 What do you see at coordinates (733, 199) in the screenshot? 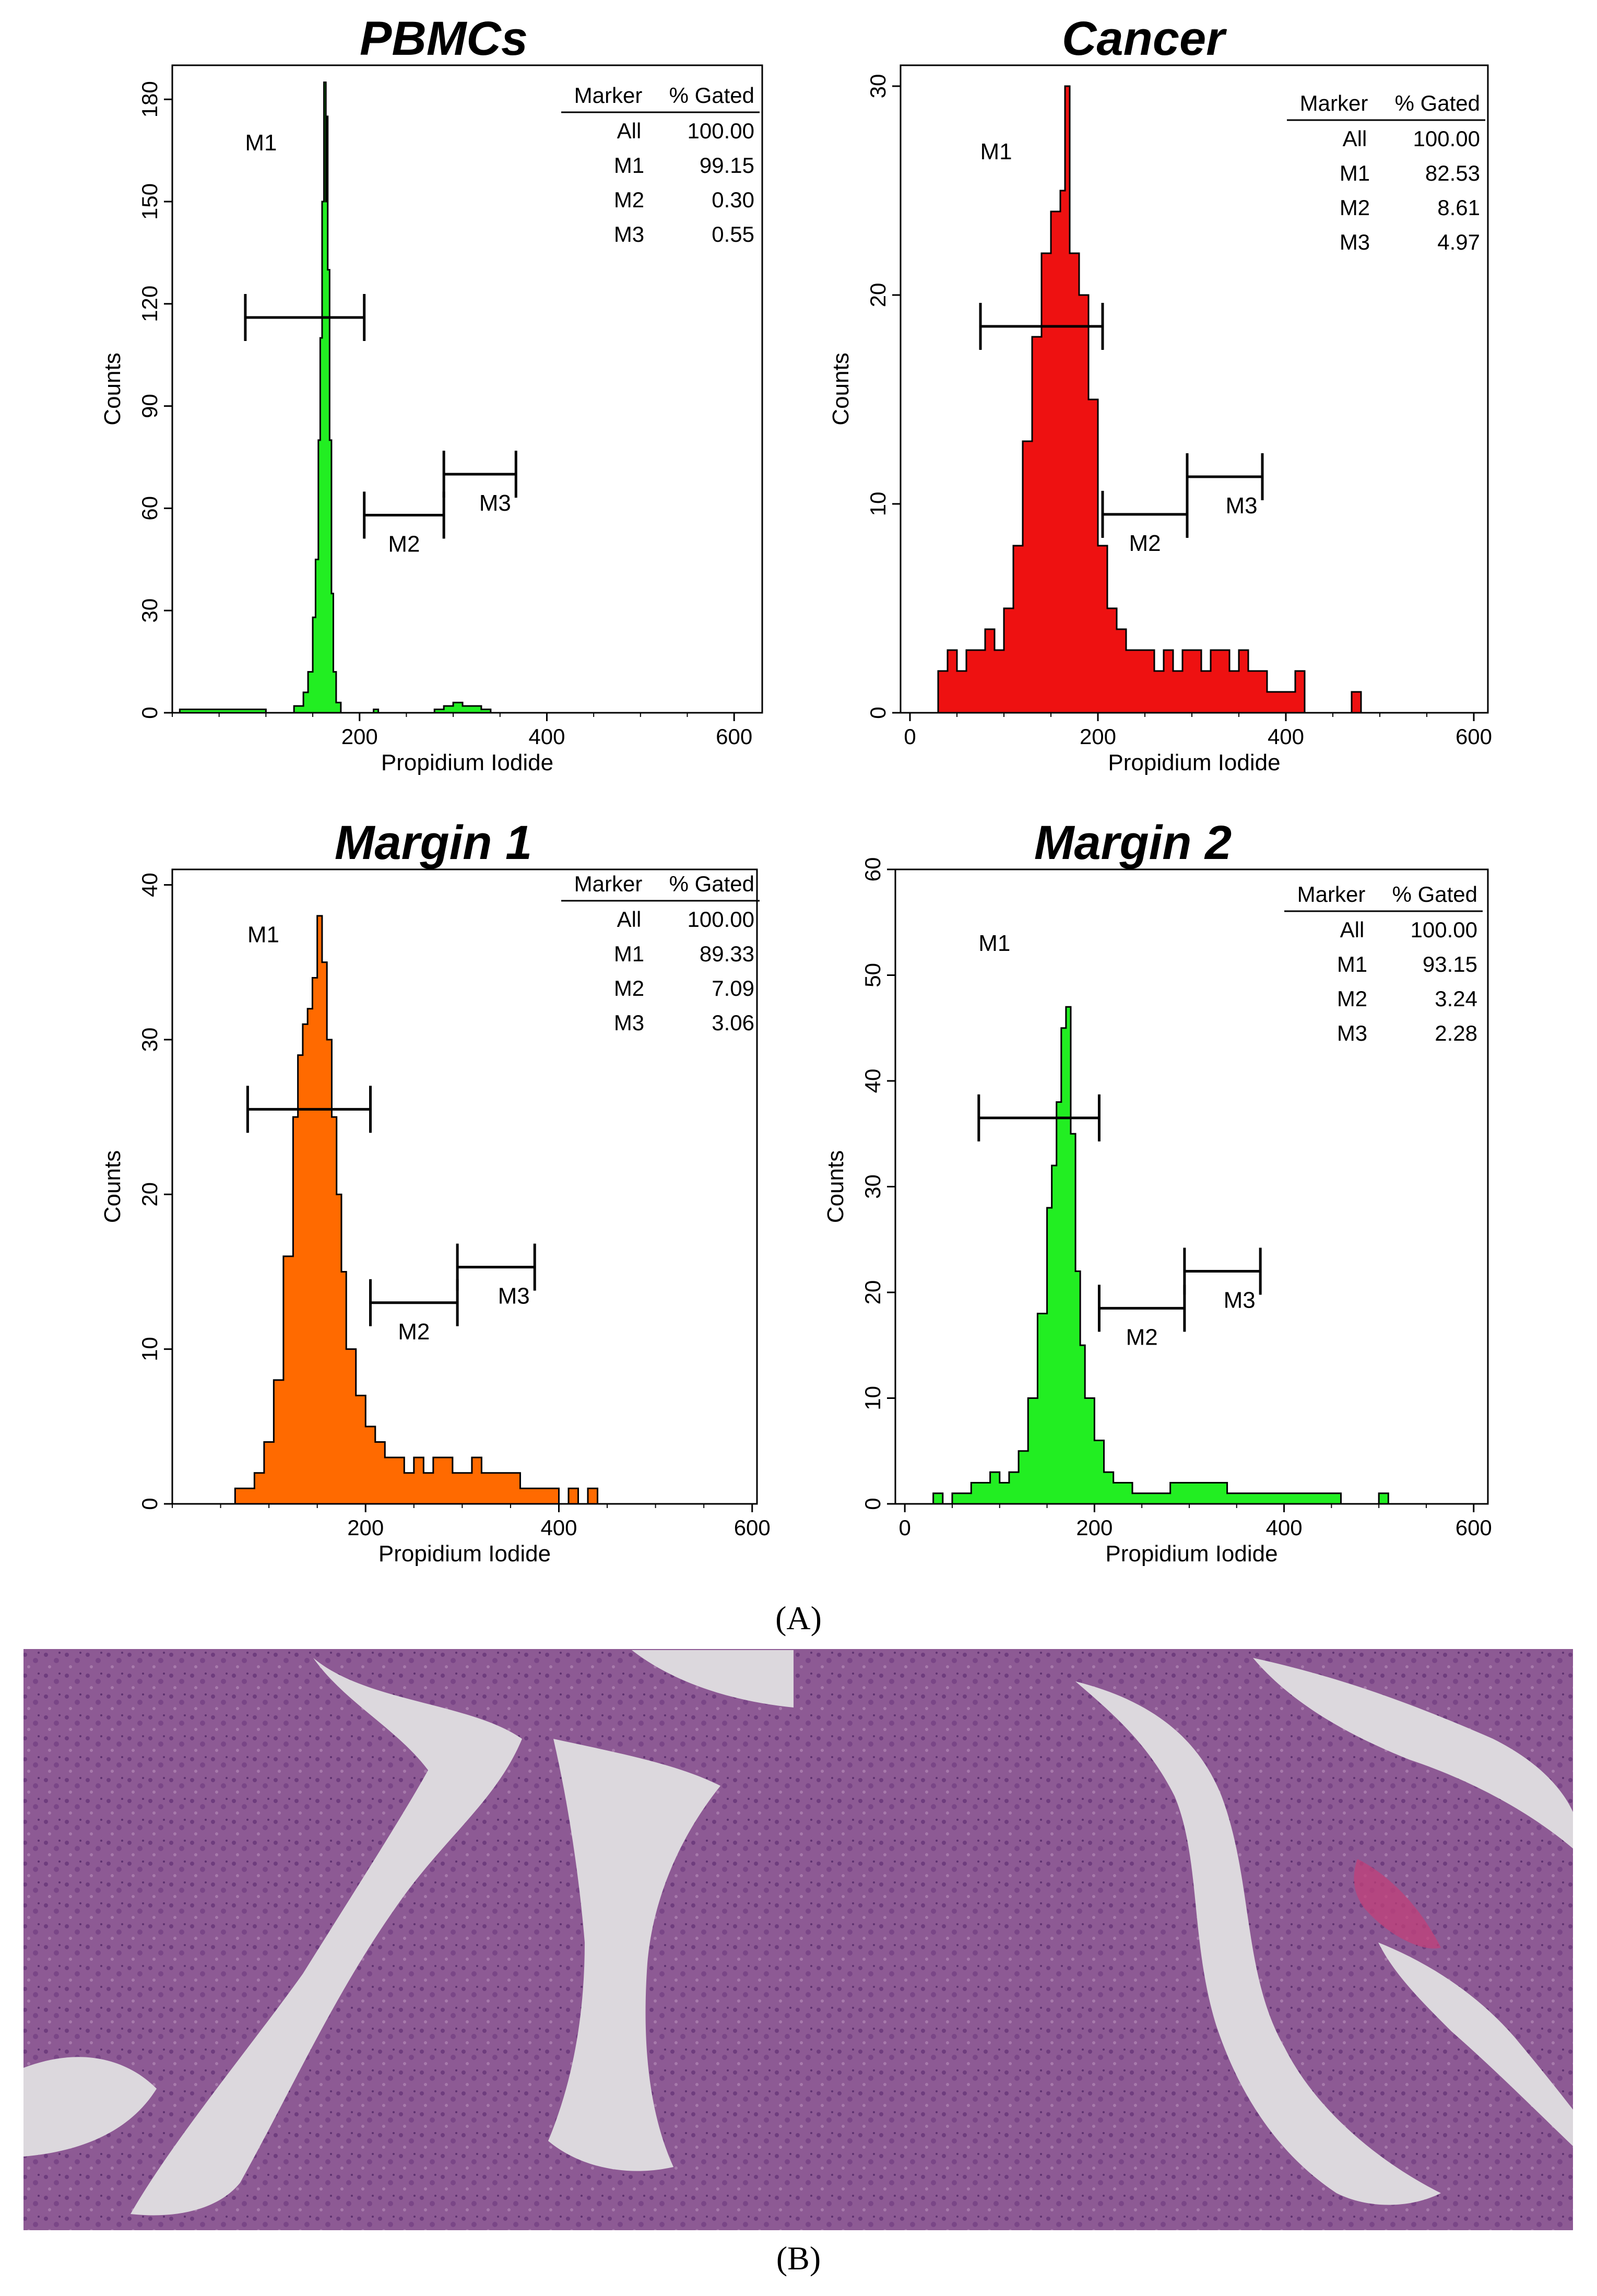
I see `table-cell-value: 0.30` at bounding box center [733, 199].